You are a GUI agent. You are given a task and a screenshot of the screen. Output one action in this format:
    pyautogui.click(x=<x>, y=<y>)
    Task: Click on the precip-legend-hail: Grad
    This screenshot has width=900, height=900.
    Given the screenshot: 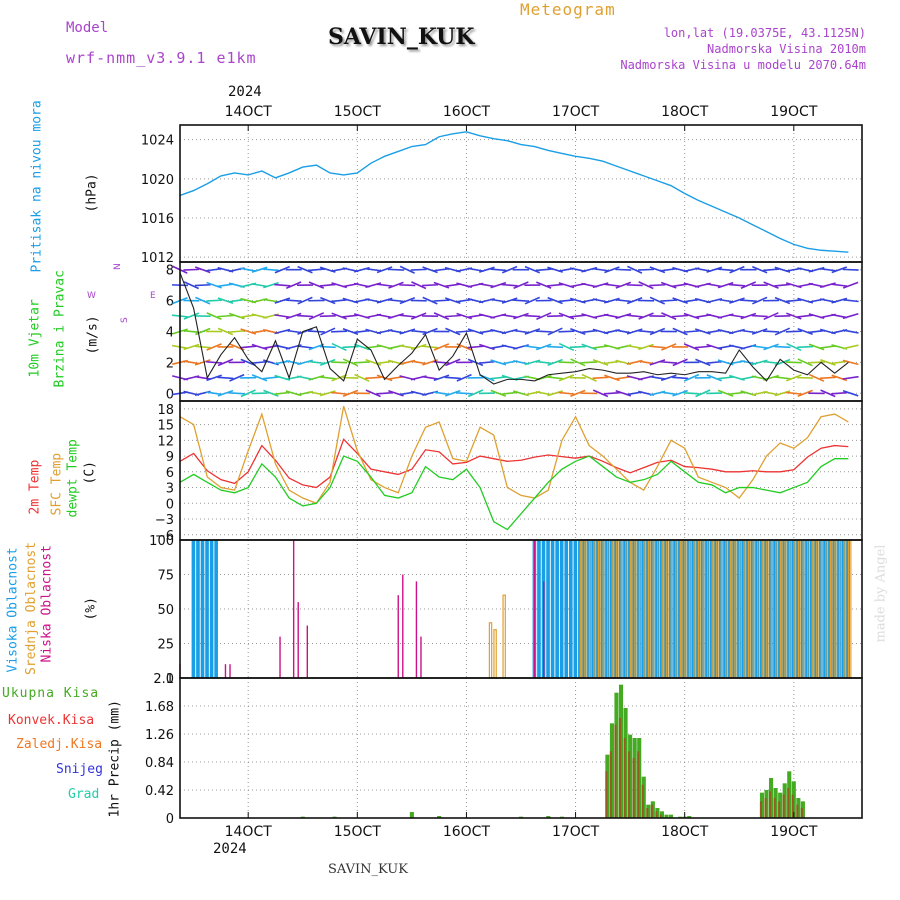 What is the action you would take?
    pyautogui.click(x=84, y=794)
    